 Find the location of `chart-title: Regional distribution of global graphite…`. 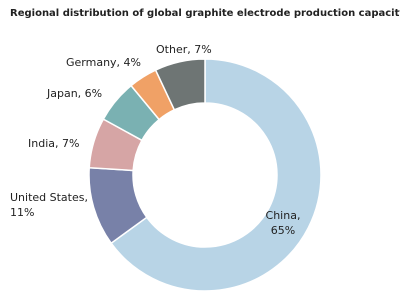

chart-title: Regional distribution of global graphite… is located at coordinates (205, 13).